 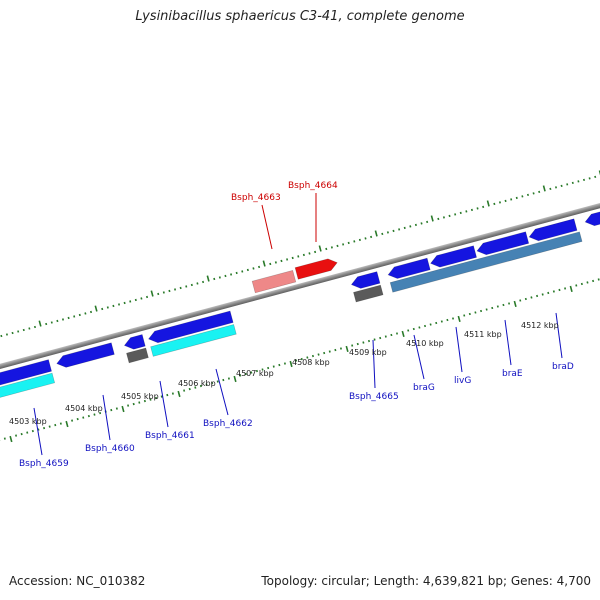 I want to click on gene-livg, so click(x=453, y=256).